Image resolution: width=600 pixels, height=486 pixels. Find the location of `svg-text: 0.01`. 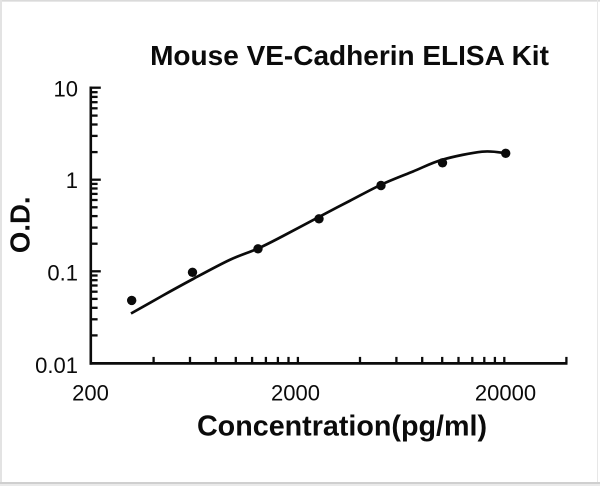

svg-text: 0.01 is located at coordinates (56, 365).